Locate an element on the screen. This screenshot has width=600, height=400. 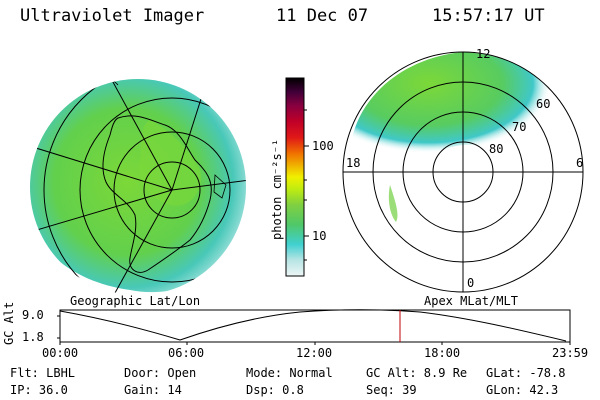
altitude-curve is located at coordinates (313, 325).